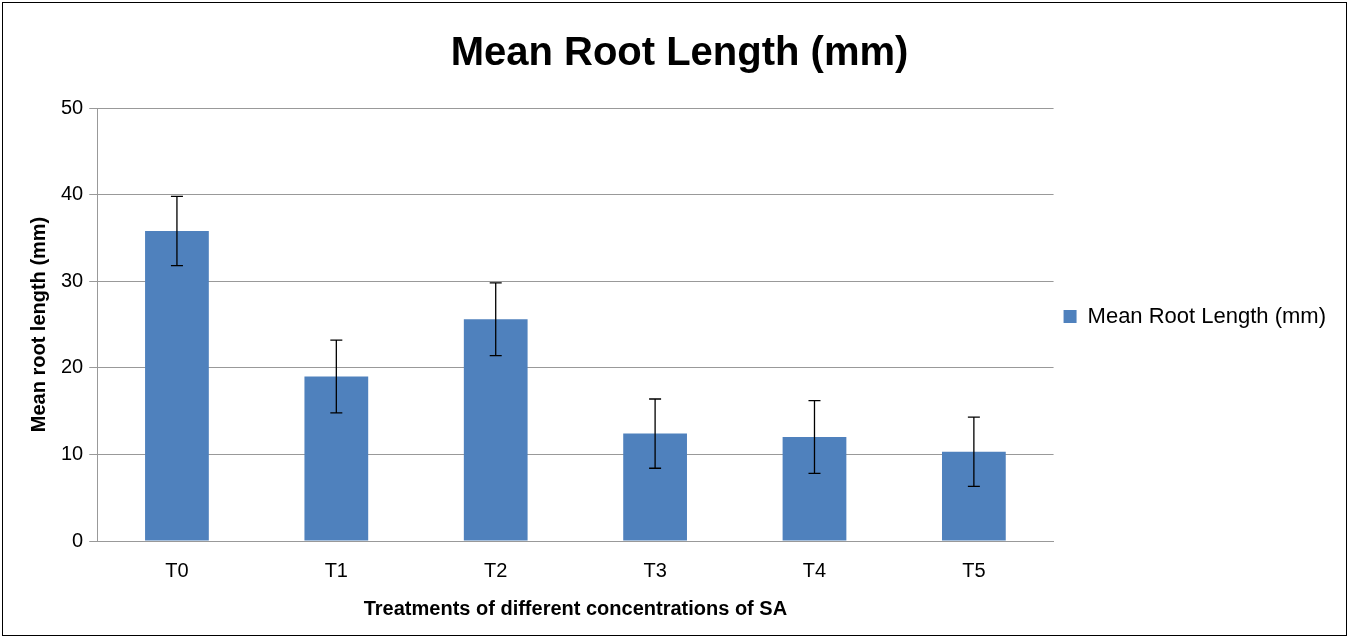  What do you see at coordinates (72, 106) in the screenshot?
I see `y-tick-label: 50` at bounding box center [72, 106].